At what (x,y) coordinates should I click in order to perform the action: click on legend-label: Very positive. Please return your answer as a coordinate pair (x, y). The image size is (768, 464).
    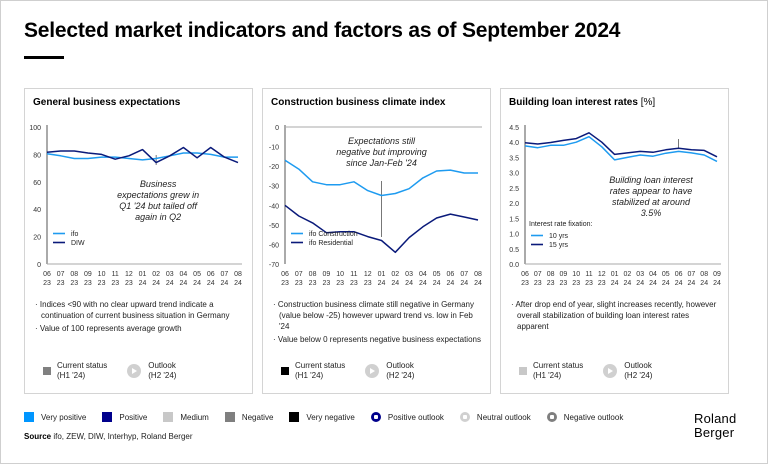
    Looking at the image, I should click on (64, 417).